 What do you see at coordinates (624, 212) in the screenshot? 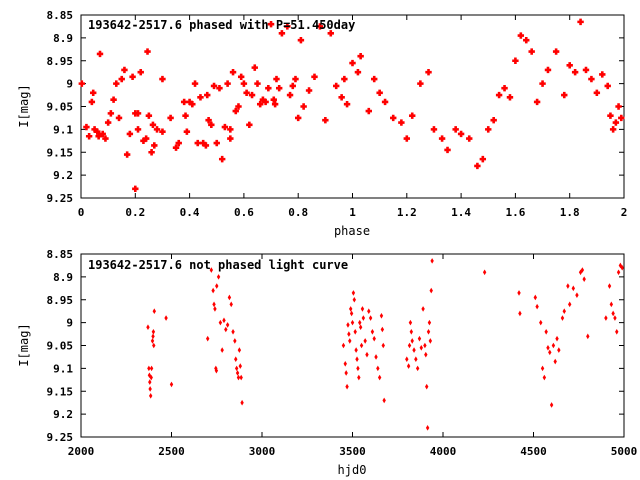
I see `phased-x-tick-label: 2` at bounding box center [624, 212].